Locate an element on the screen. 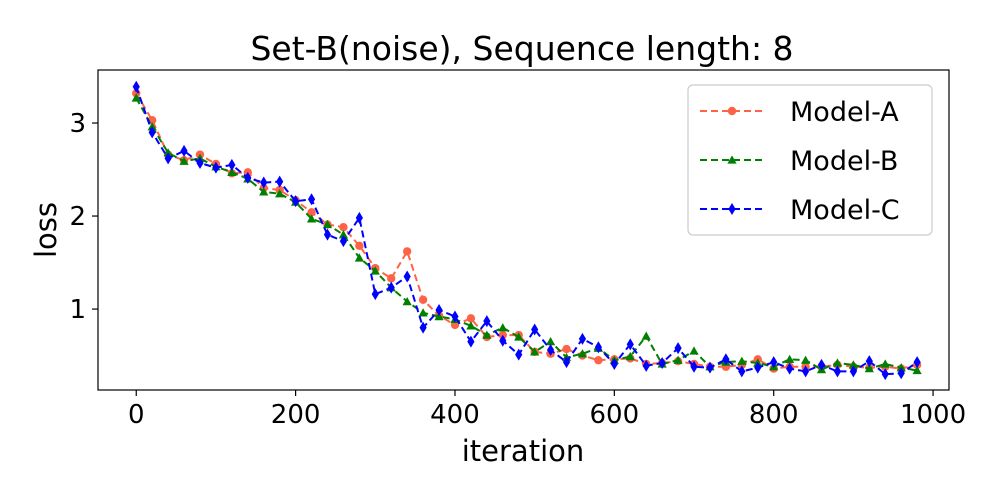  y-tick-label: 2 is located at coordinates (77, 217).